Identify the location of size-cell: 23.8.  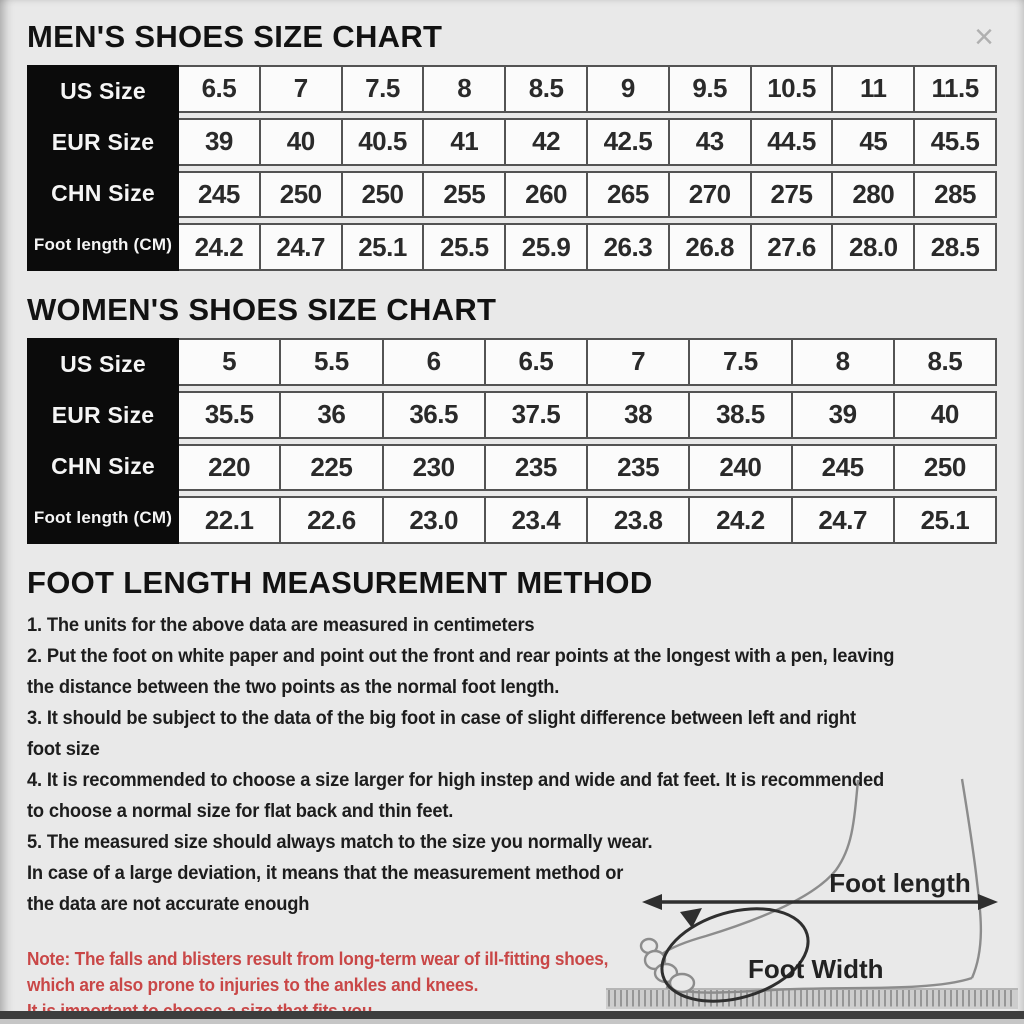
(639, 520).